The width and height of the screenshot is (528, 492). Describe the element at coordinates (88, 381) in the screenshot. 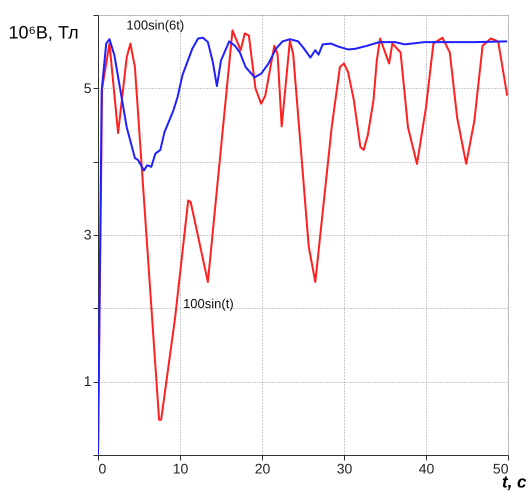

I see `y-tick-label: 1` at that location.